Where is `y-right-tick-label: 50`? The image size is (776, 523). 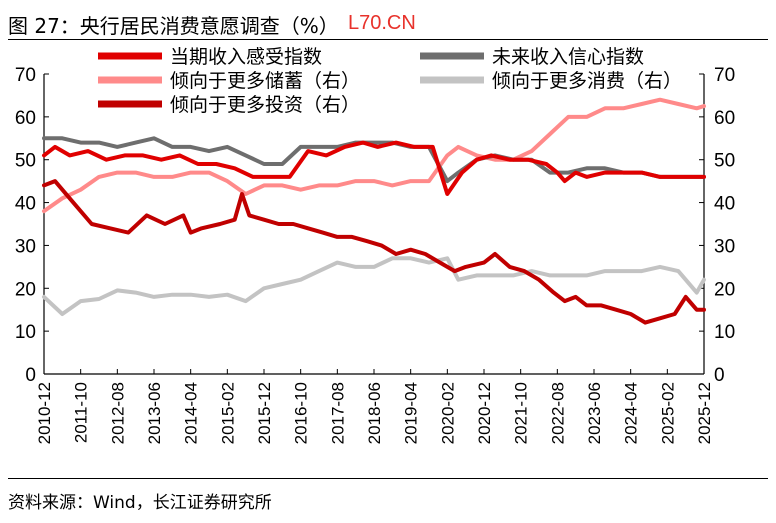 y-right-tick-label: 50 is located at coordinates (724, 161).